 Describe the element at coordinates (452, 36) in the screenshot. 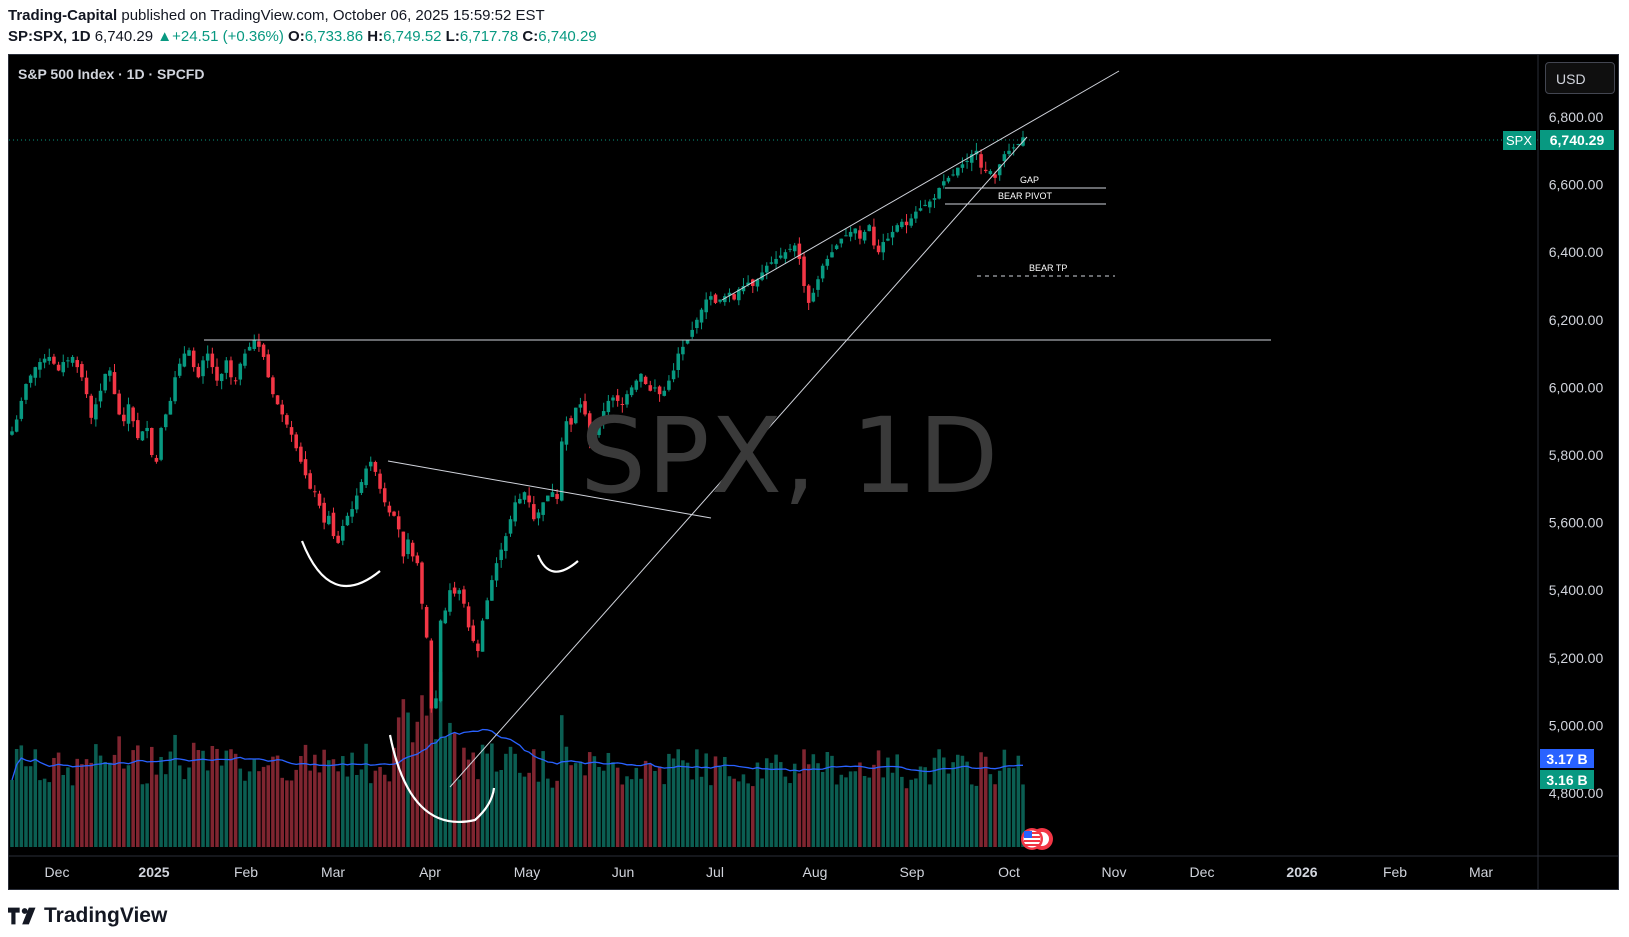

I see `low-label: L:` at that location.